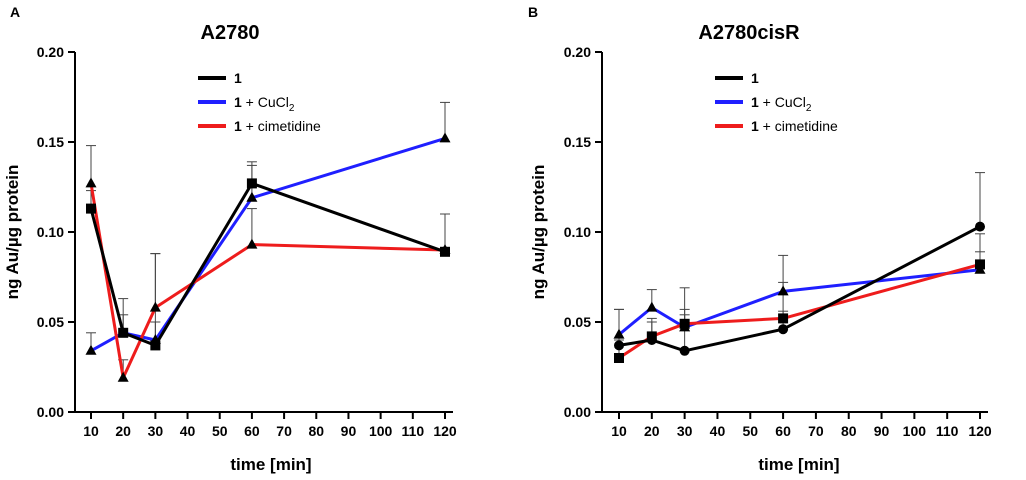  What do you see at coordinates (794, 126) in the screenshot?
I see `chart-B-legend-label: 1 + cimetidine` at bounding box center [794, 126].